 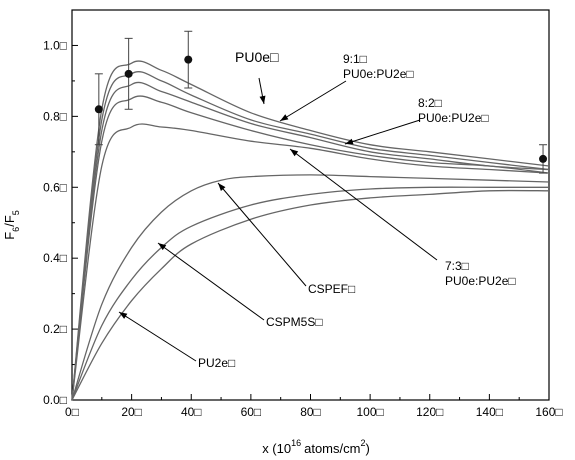 I want to click on x-tick-label: 80□, so click(x=310, y=412).